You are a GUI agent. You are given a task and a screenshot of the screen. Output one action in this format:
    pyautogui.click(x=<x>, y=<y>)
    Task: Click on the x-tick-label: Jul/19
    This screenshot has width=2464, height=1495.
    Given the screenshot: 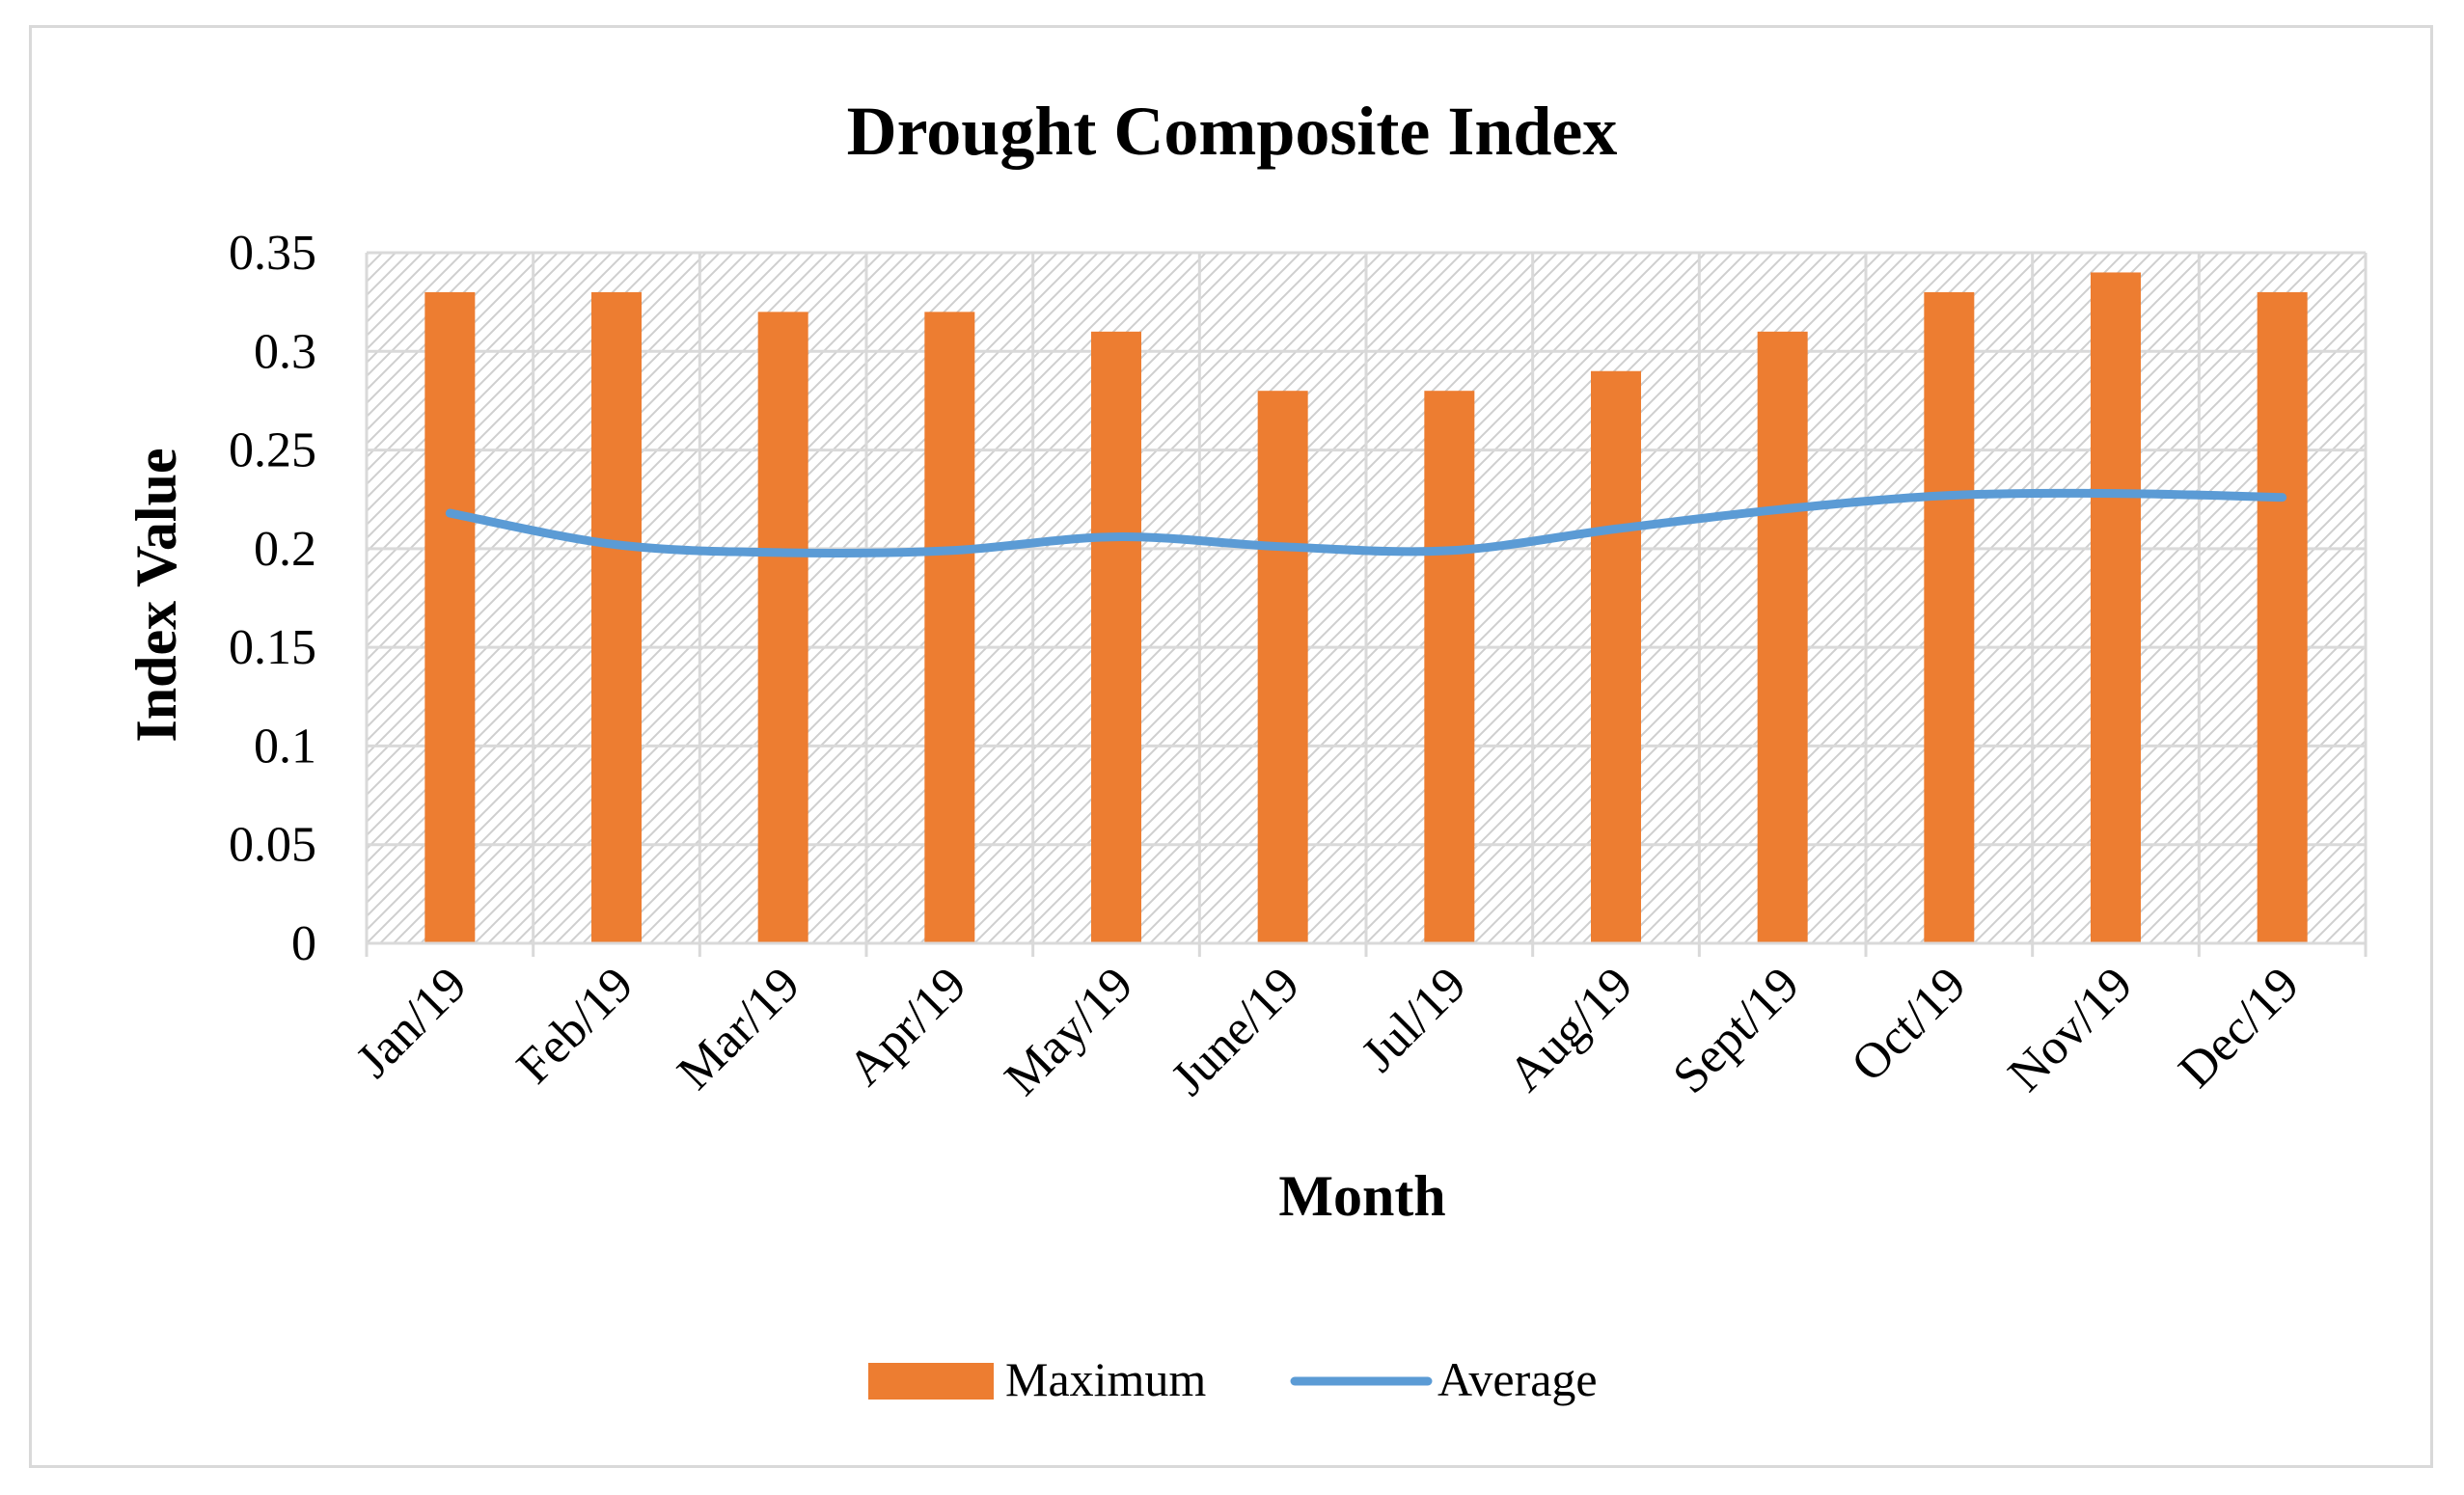 What is the action you would take?
    pyautogui.click(x=1414, y=1019)
    